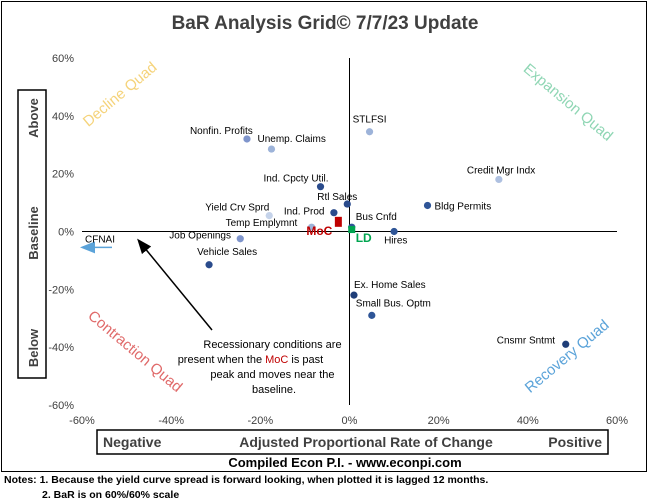 This screenshot has height=503, width=650. Describe the element at coordinates (394, 231) in the screenshot. I see `point-hires` at that location.